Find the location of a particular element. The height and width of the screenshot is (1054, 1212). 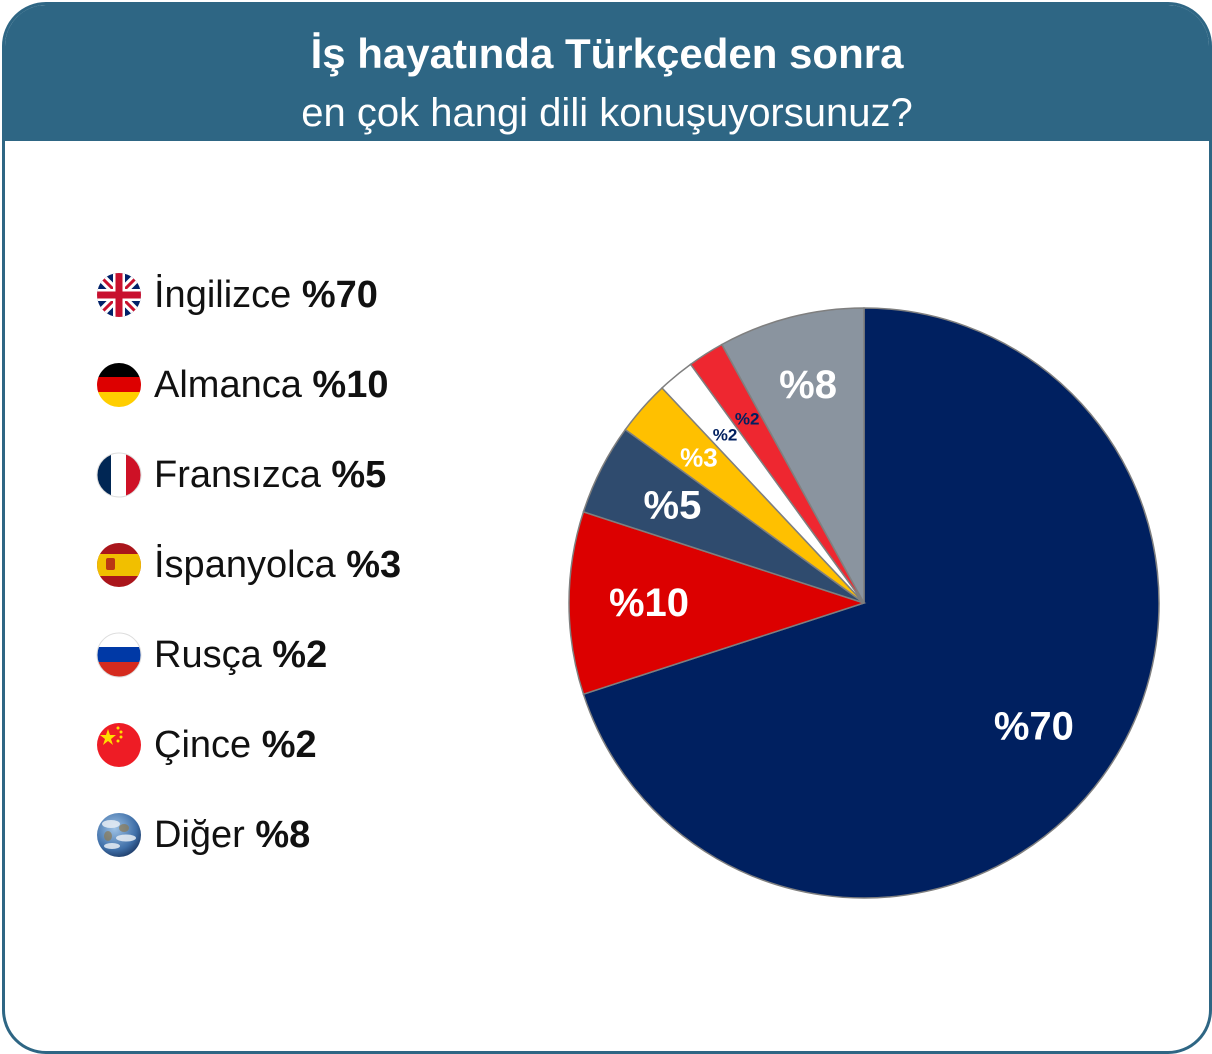

legend-label: Rusça is located at coordinates (208, 654).